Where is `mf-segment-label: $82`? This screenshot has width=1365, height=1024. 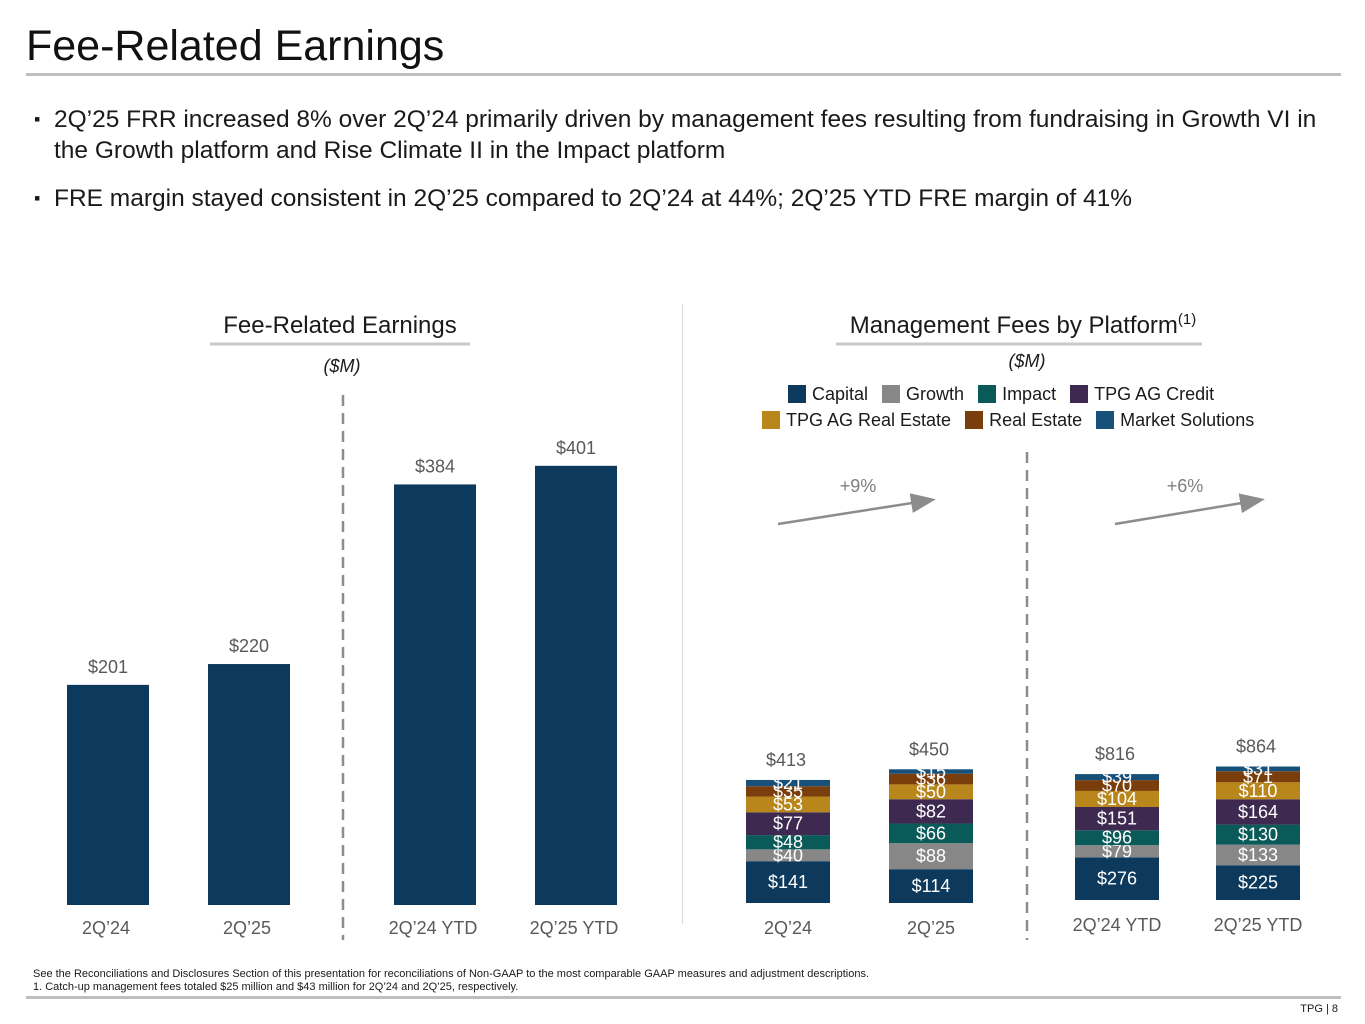 mf-segment-label: $82 is located at coordinates (931, 811).